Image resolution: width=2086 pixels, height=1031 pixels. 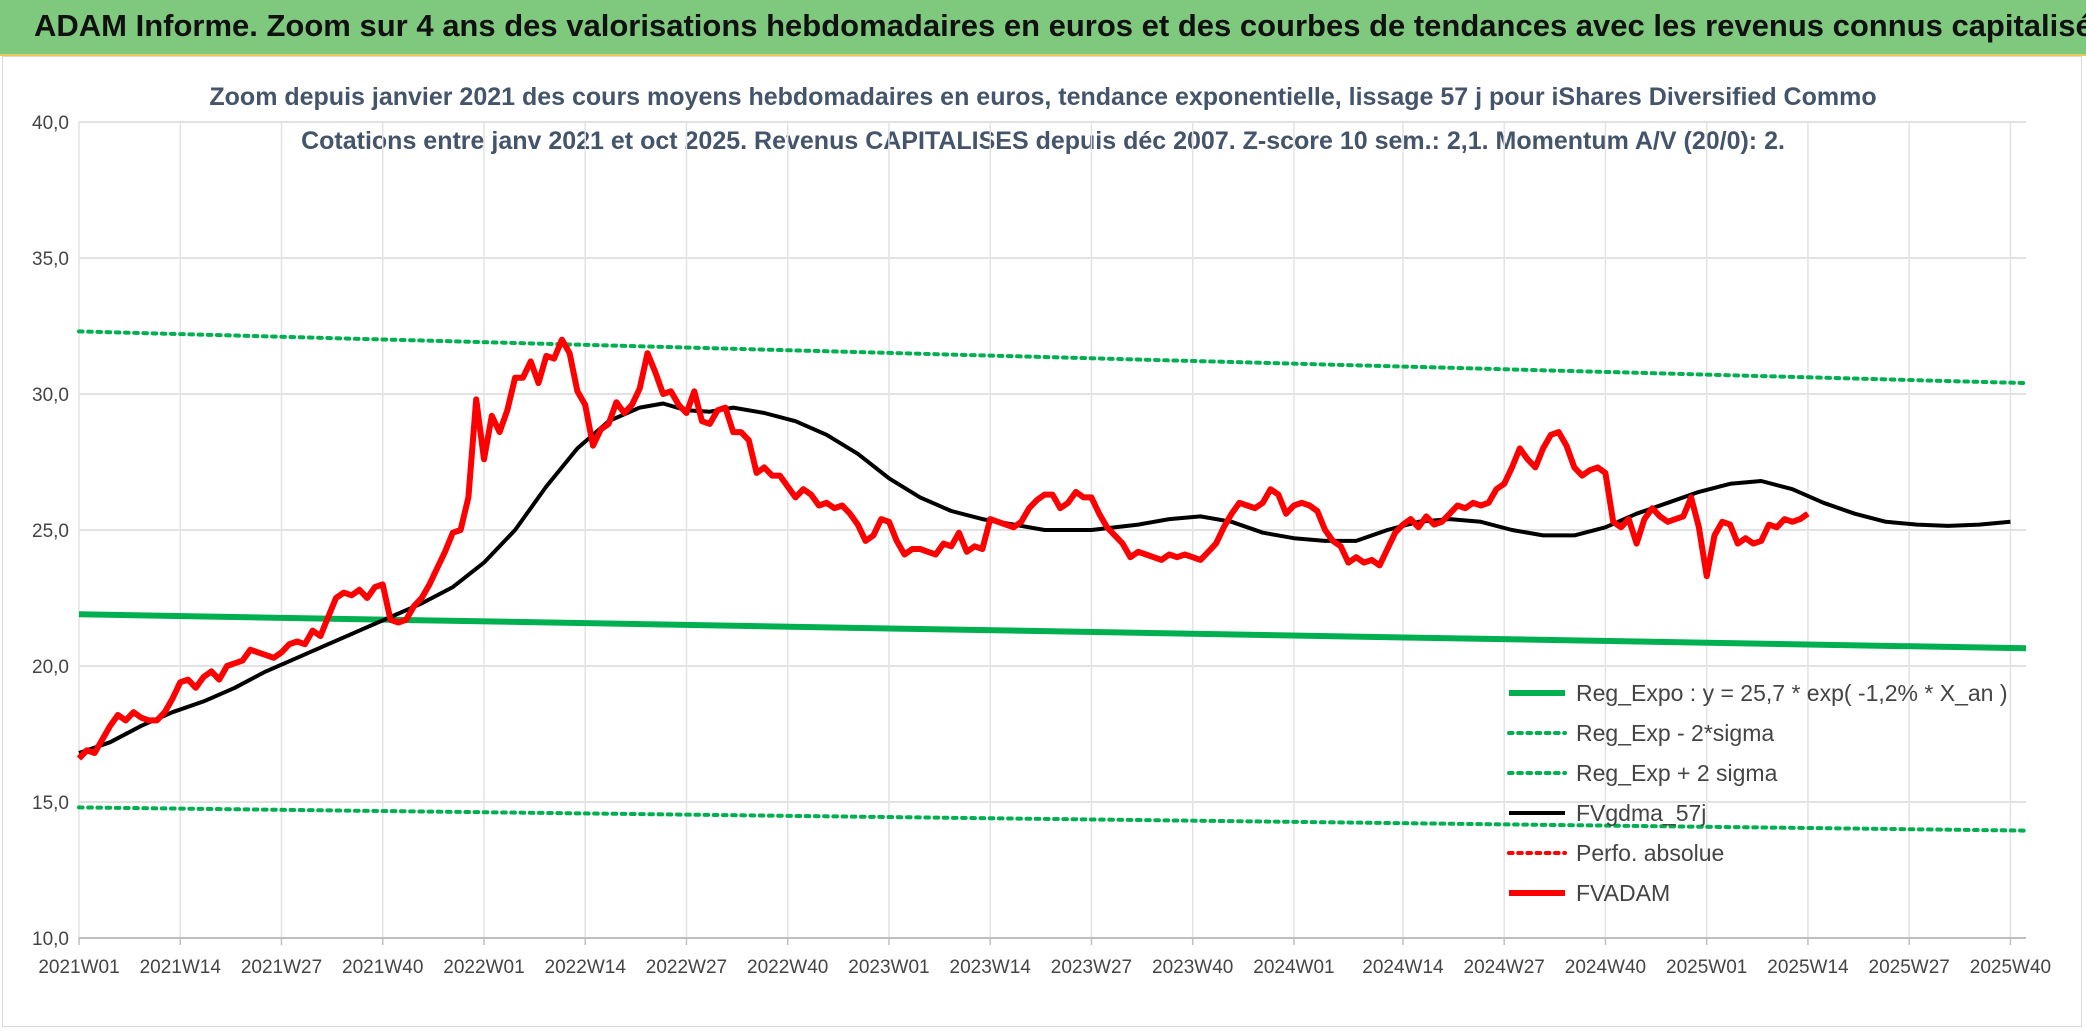 What do you see at coordinates (686, 967) in the screenshot?
I see `x-tick-label: 2022W27` at bounding box center [686, 967].